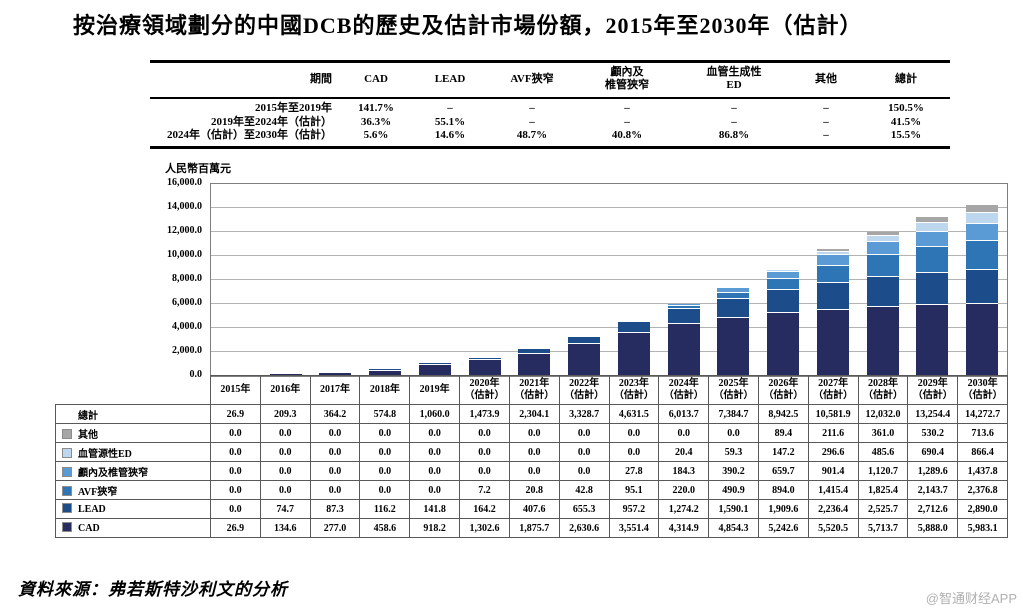 This screenshot has width=1023, height=609. Describe the element at coordinates (833, 452) in the screenshot. I see `value-cell: 296.6` at that location.